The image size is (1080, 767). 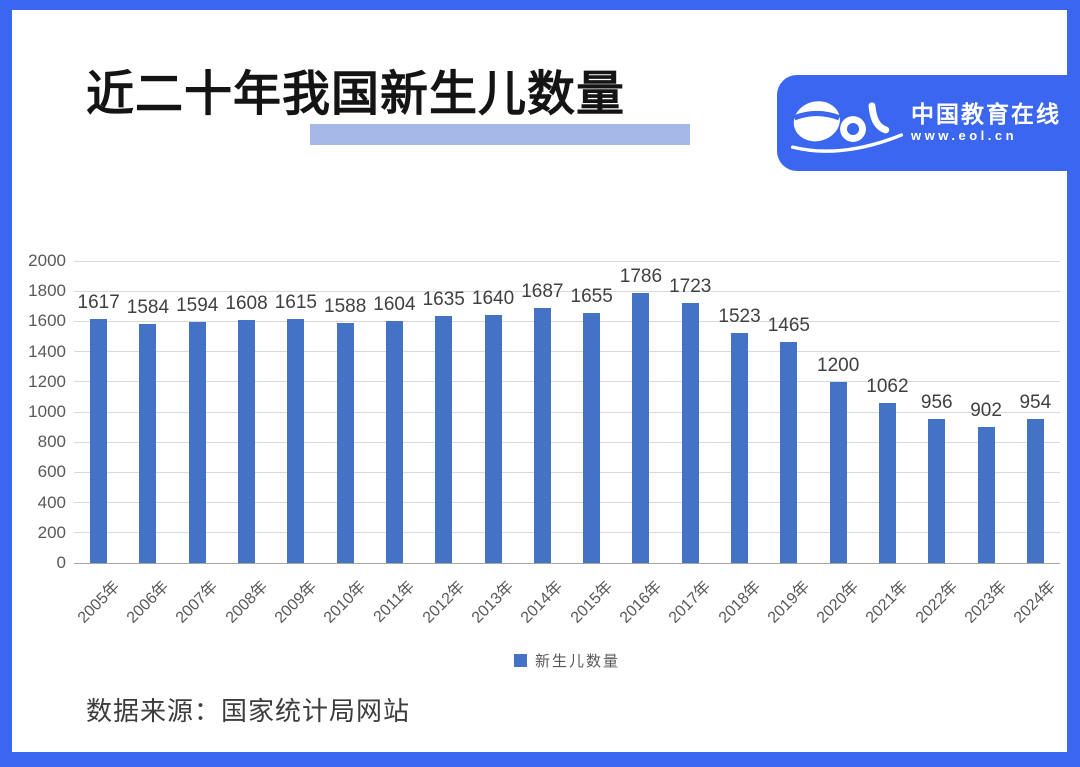 I want to click on x-axis-tick-label: 2022年, so click(x=937, y=602).